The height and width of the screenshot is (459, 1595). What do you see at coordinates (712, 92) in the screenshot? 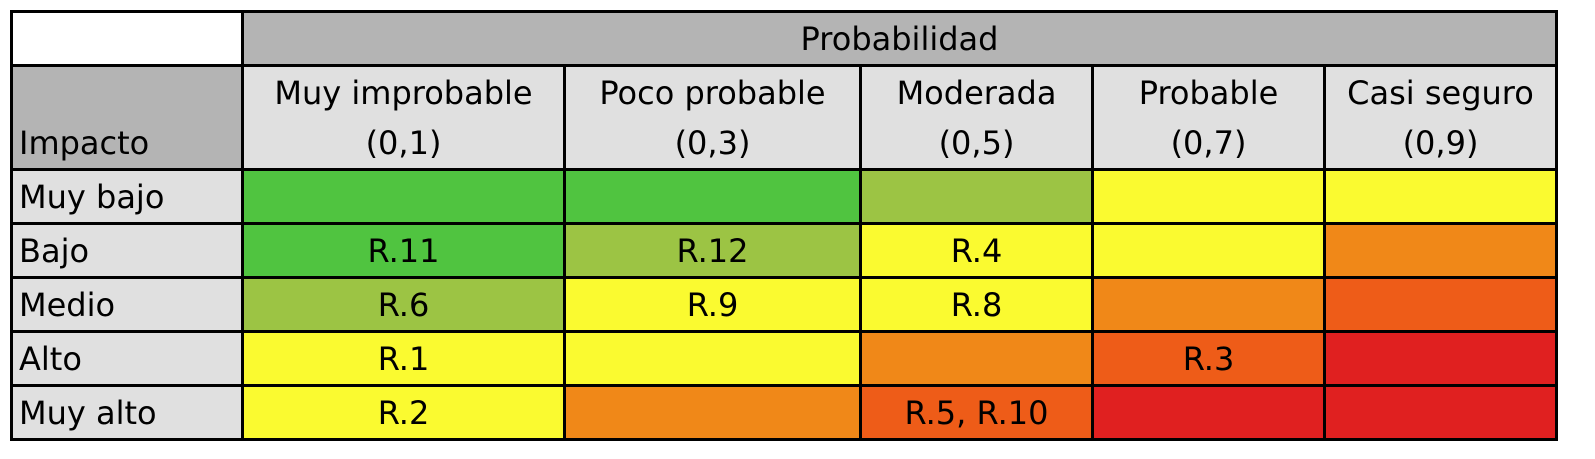
I see `column-header-name: Poco probable` at bounding box center [712, 92].